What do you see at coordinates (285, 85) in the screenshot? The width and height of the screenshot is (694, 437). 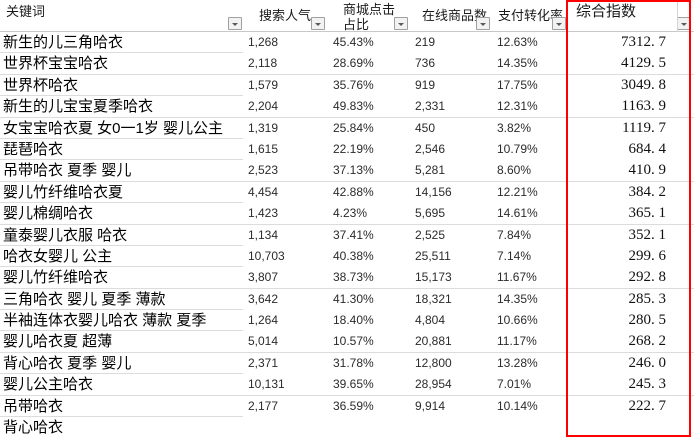 I see `cell-search_pop: 1,579` at bounding box center [285, 85].